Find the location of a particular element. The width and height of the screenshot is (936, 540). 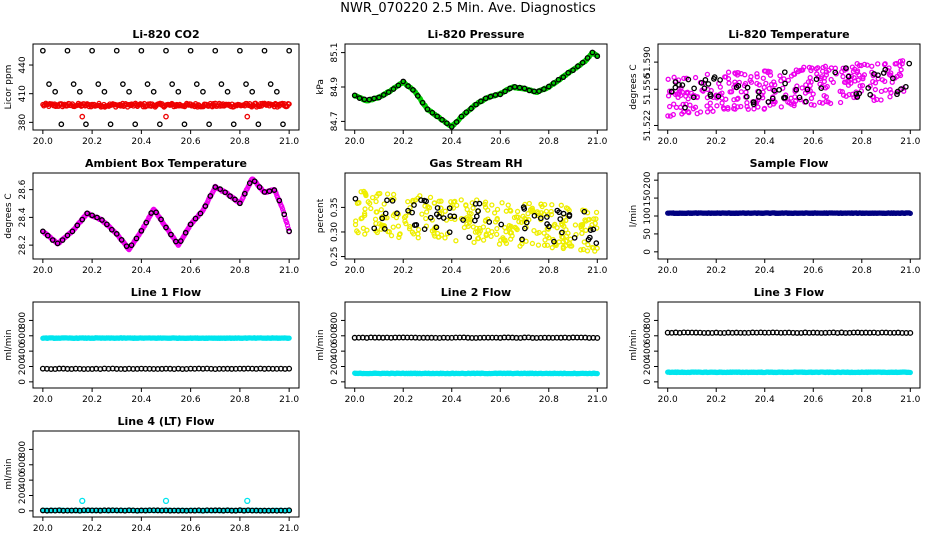

data-point-cyan-spike is located at coordinates (247, 501).